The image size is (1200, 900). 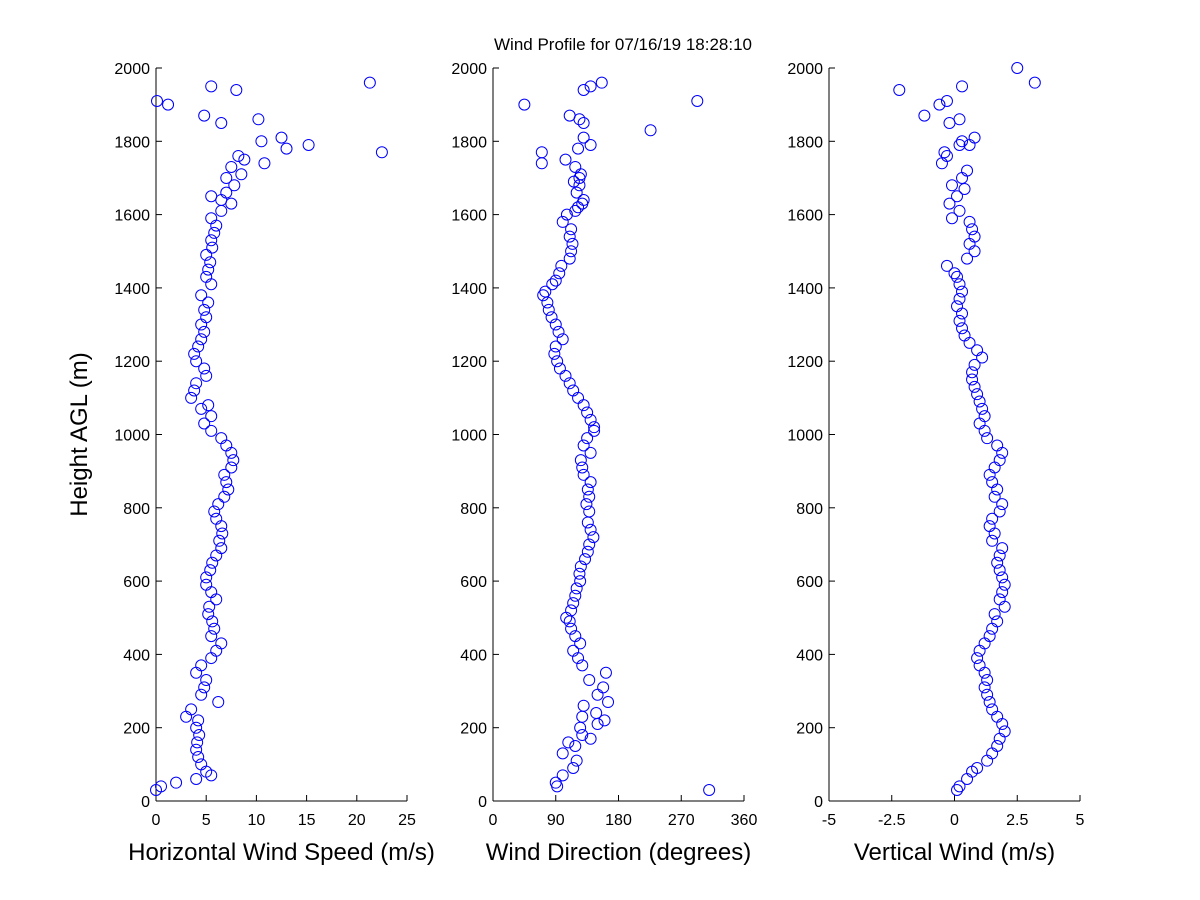 What do you see at coordinates (954, 852) in the screenshot?
I see `x-axis-label: Vertical Wind (m/s)` at bounding box center [954, 852].